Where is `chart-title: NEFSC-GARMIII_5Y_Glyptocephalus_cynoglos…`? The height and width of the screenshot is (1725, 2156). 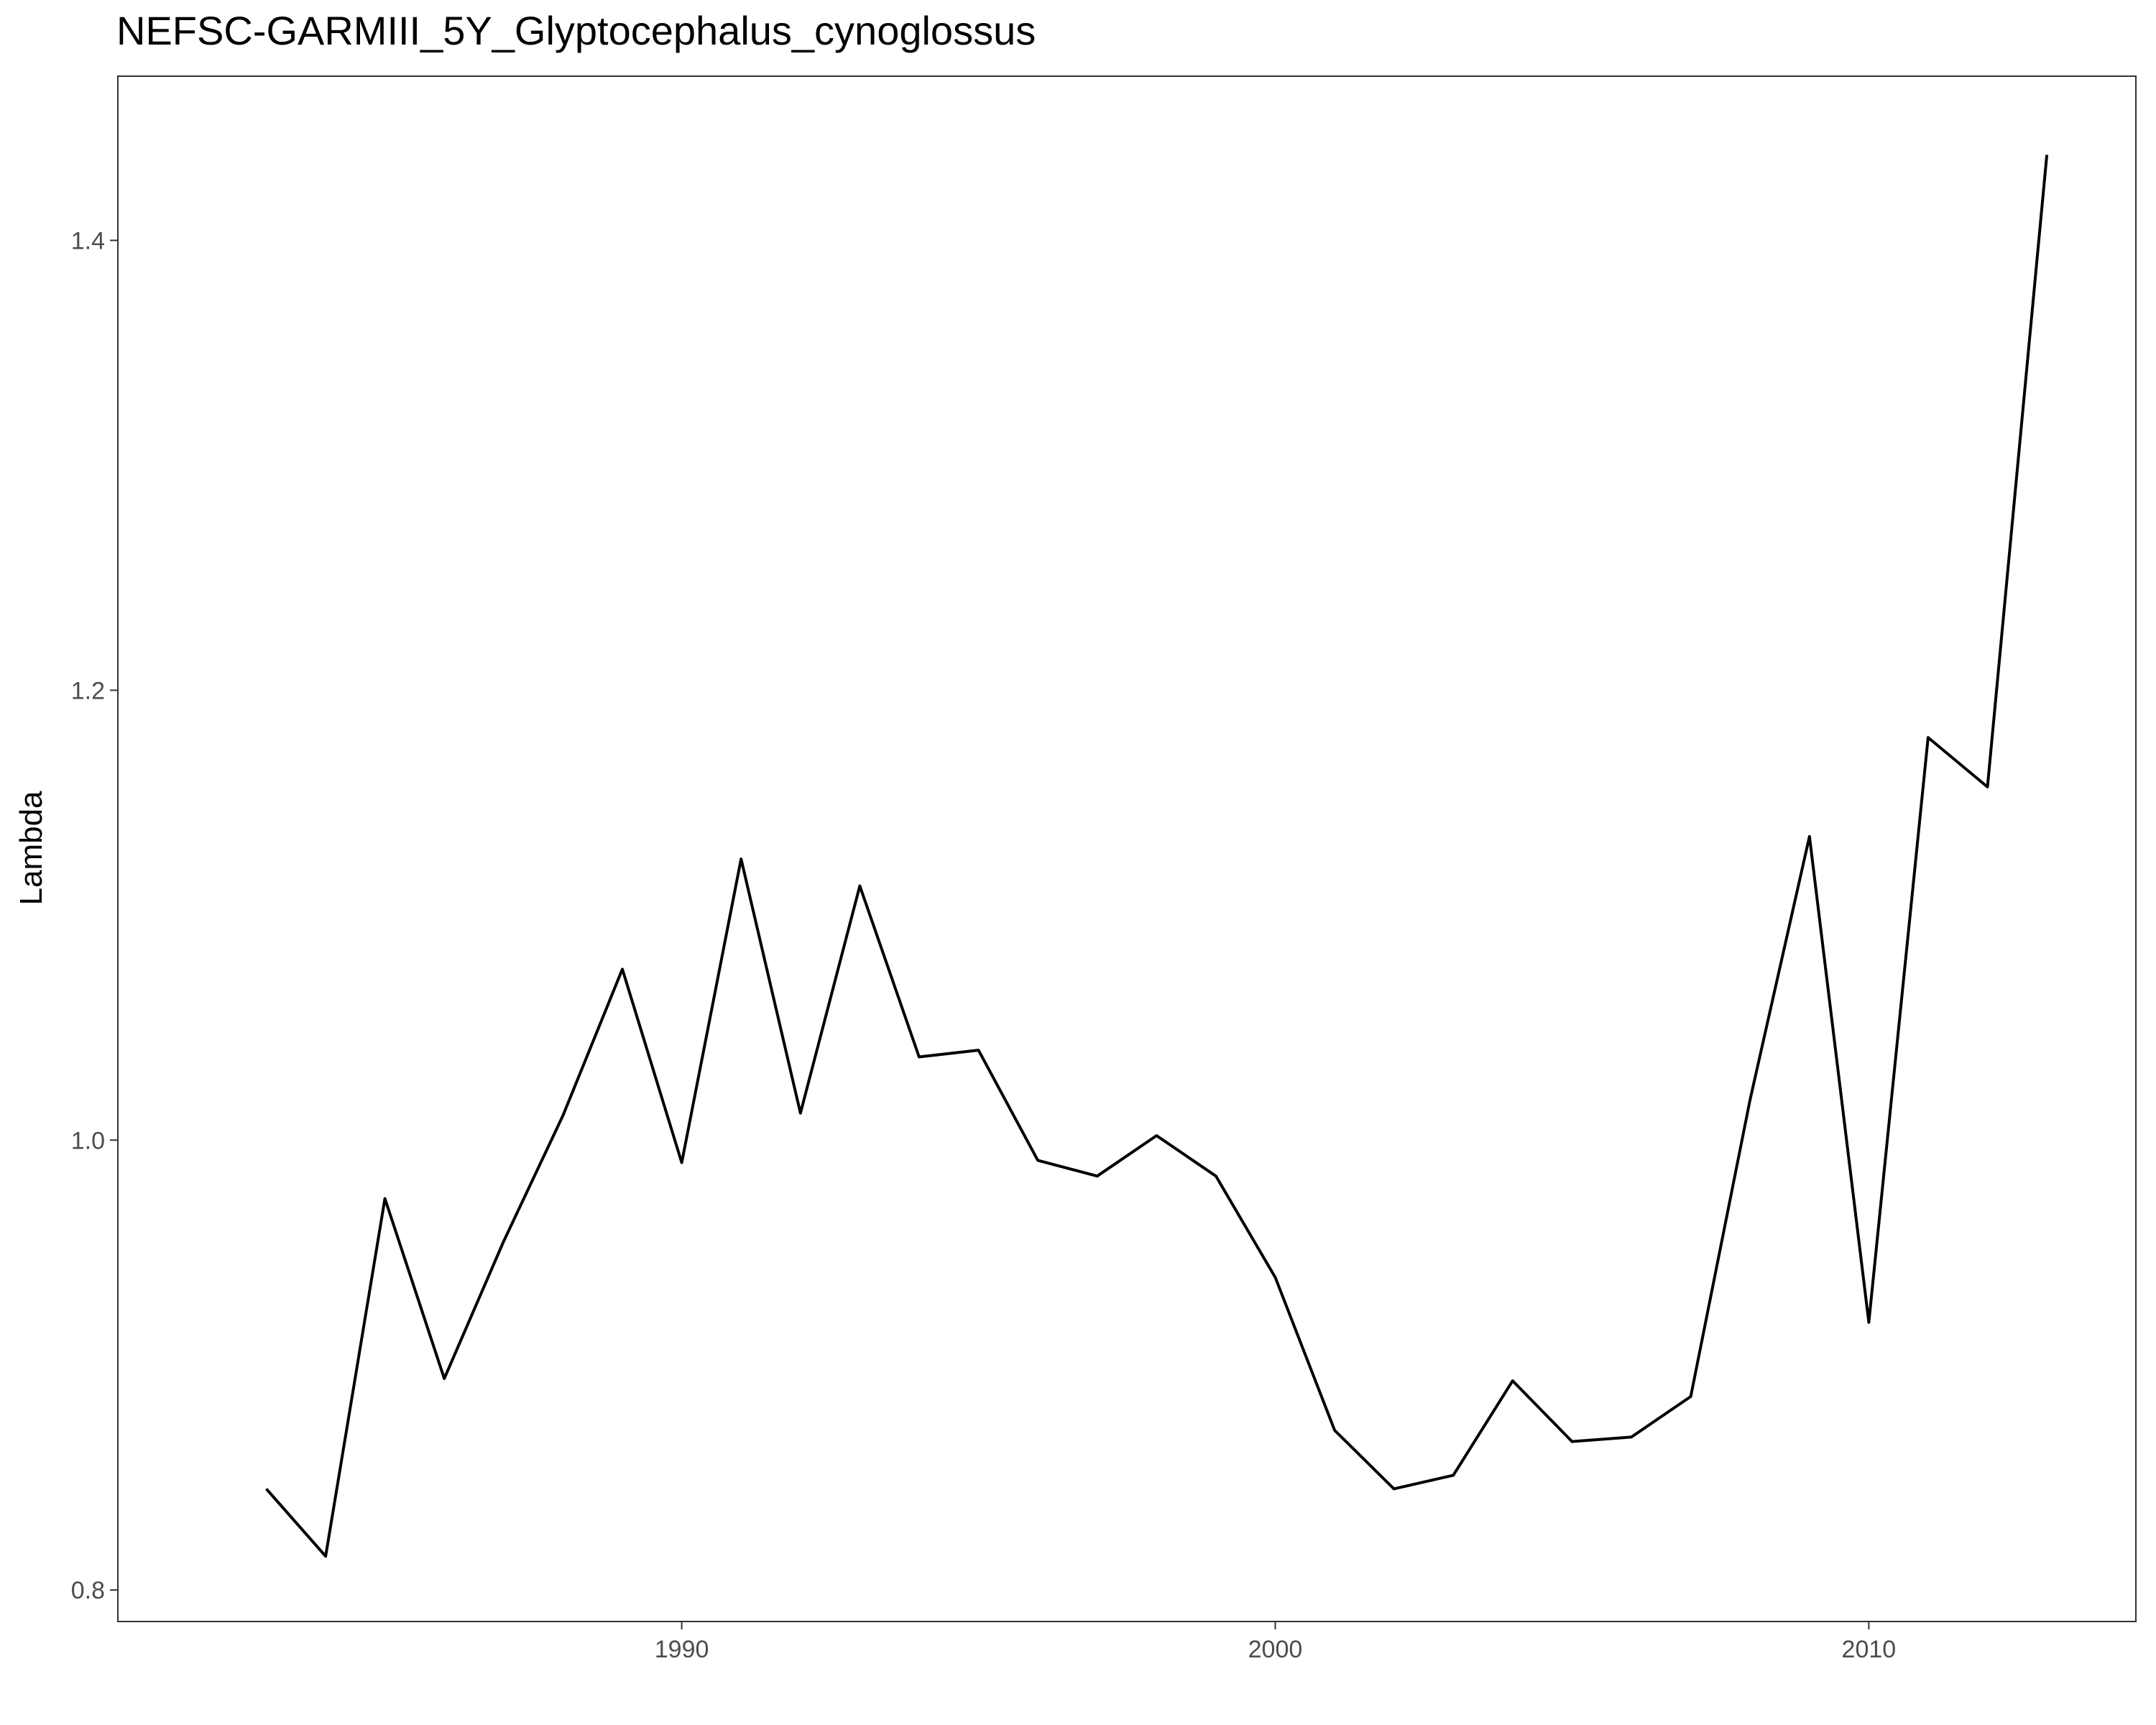 chart-title: NEFSC-GARMIII_5Y_Glyptocephalus_cynoglos… is located at coordinates (576, 30).